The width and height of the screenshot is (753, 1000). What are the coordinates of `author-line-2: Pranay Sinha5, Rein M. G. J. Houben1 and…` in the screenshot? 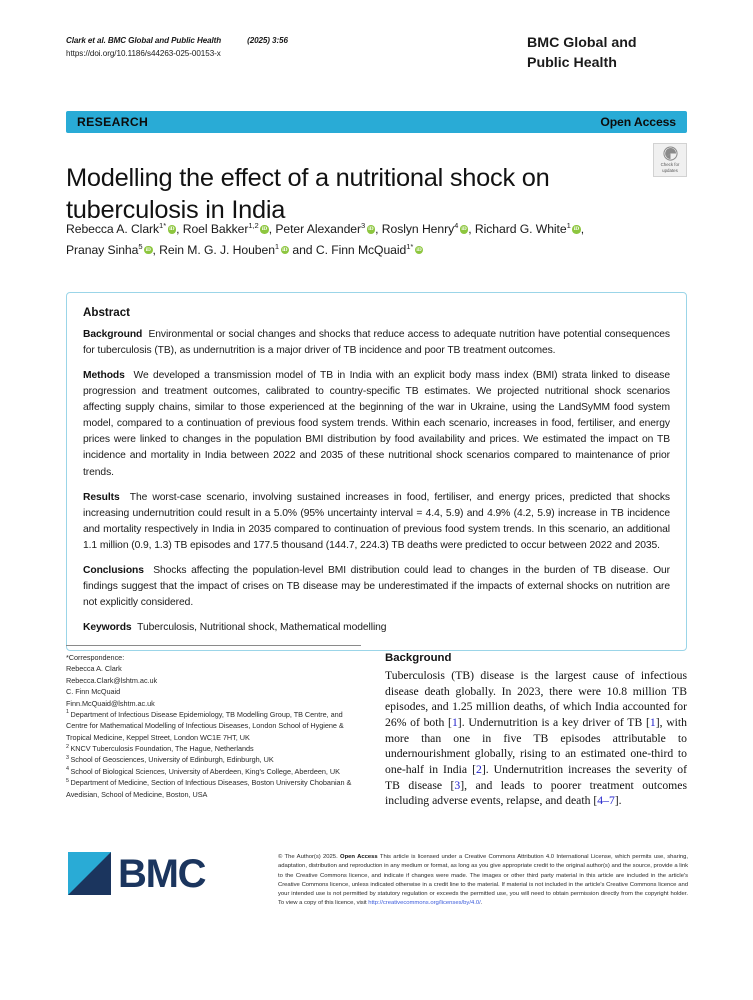 It's located at (378, 250).